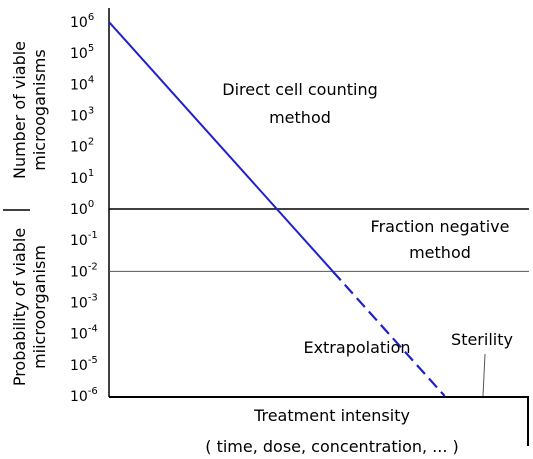 This screenshot has height=459, width=533. Describe the element at coordinates (440, 252) in the screenshot. I see `annotation-fraction-negative-line2: method` at that location.